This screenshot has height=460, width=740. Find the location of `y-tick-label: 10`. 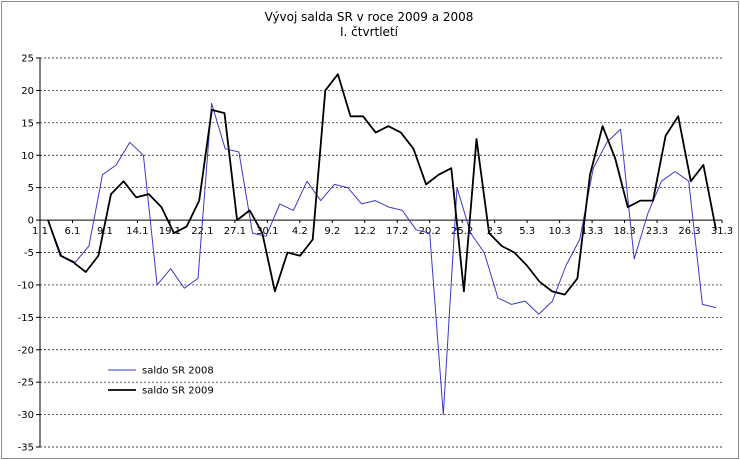

y-tick-label: 10 is located at coordinates (27, 156).